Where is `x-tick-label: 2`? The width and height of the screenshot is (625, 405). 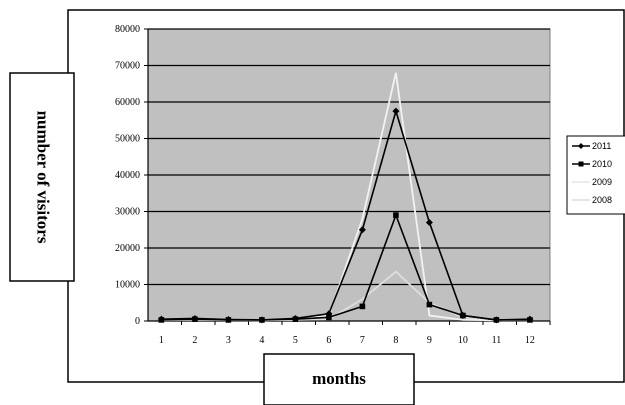
x-tick-label: 2 is located at coordinates (194, 340).